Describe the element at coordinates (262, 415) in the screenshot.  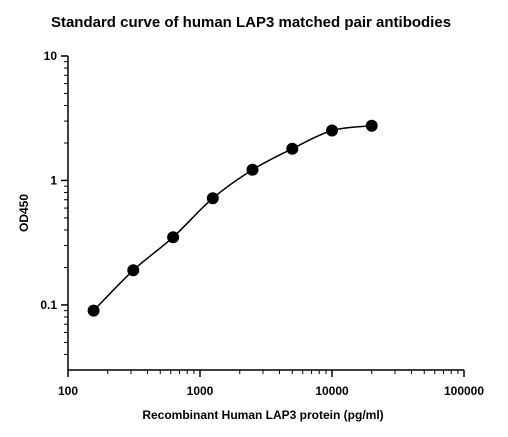
I see `x-axis-label: Recombinant Human LAP3 protein (pg/ml)` at that location.